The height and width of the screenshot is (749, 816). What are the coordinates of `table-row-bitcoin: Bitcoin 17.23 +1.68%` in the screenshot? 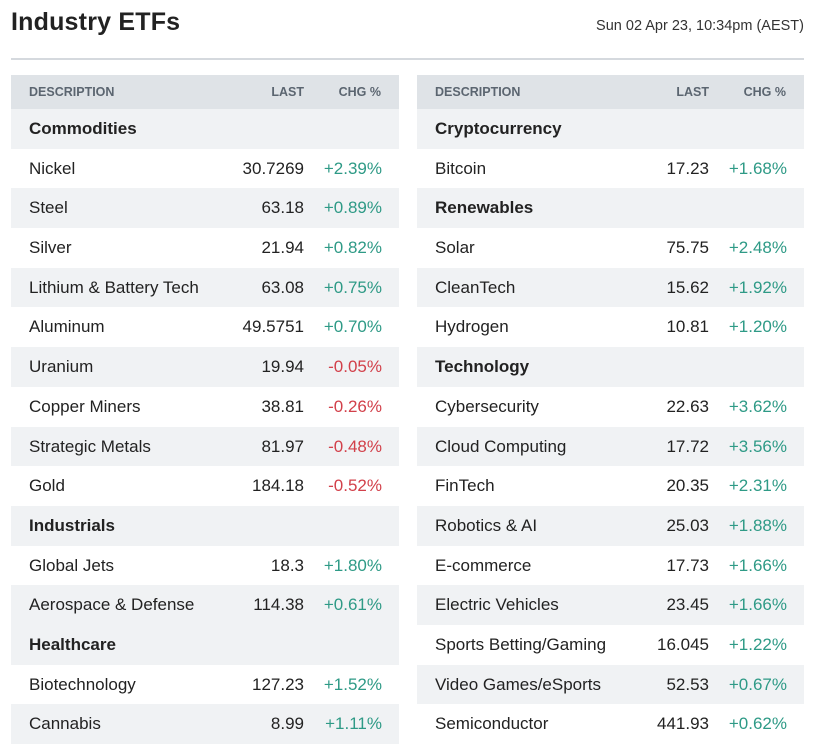 It's located at (610, 169).